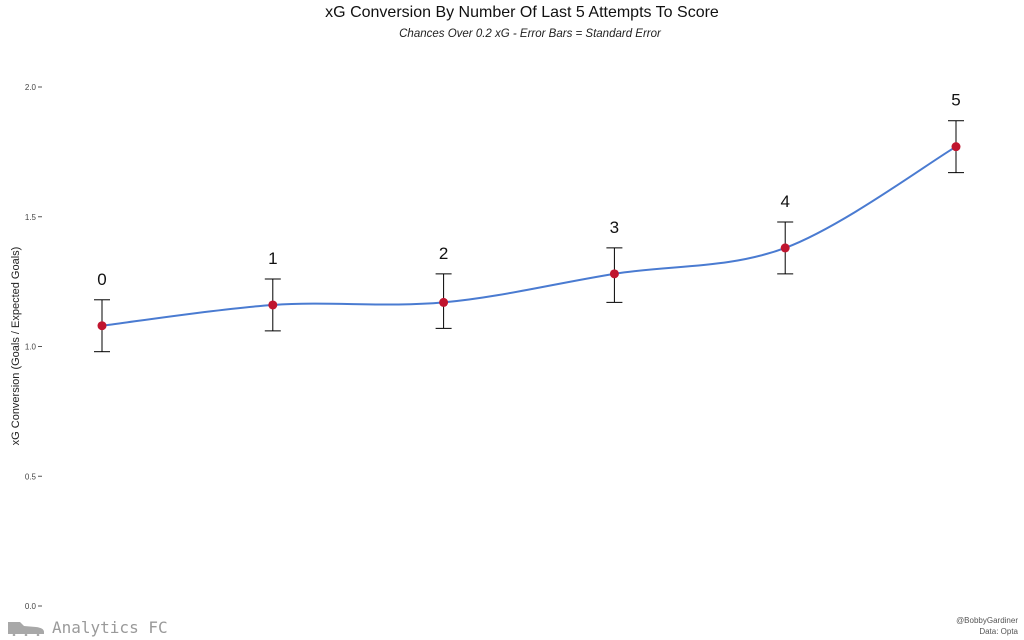 The image size is (1024, 640). Describe the element at coordinates (110, 627) in the screenshot. I see `brand-name: Analytics FC` at that location.